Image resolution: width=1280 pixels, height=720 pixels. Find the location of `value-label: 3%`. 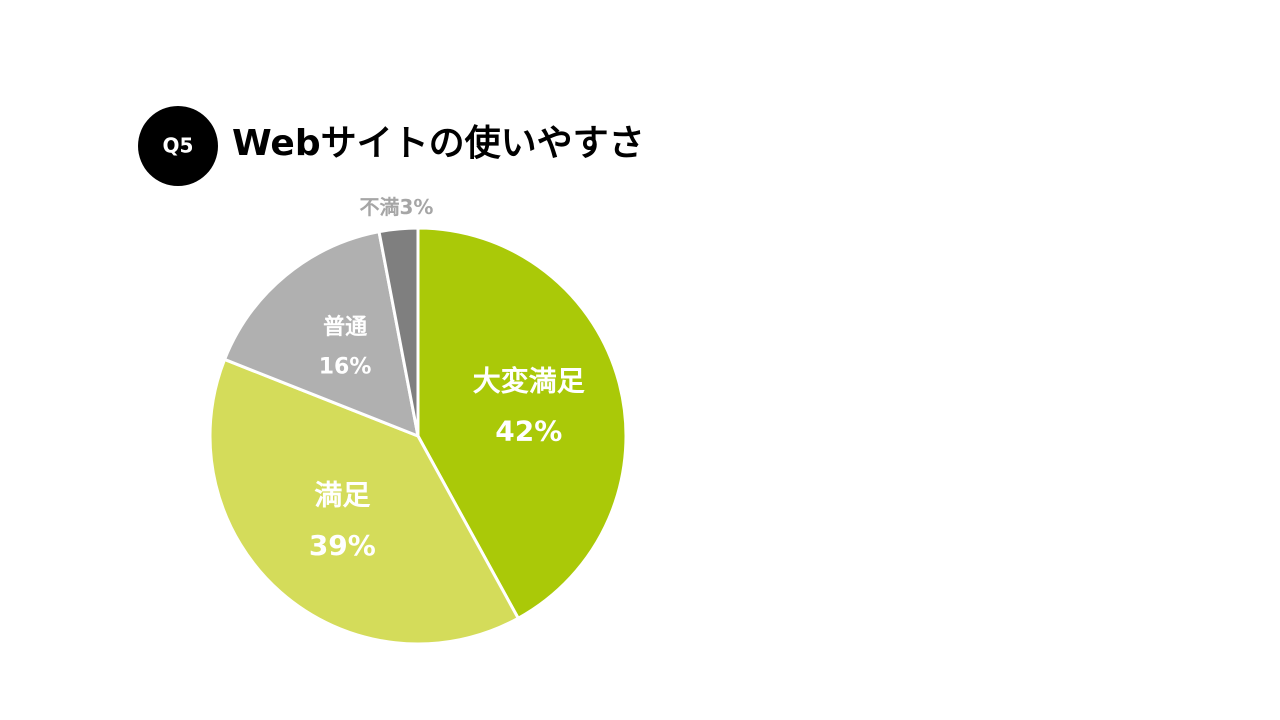

value-label: 3% is located at coordinates (416, 207).